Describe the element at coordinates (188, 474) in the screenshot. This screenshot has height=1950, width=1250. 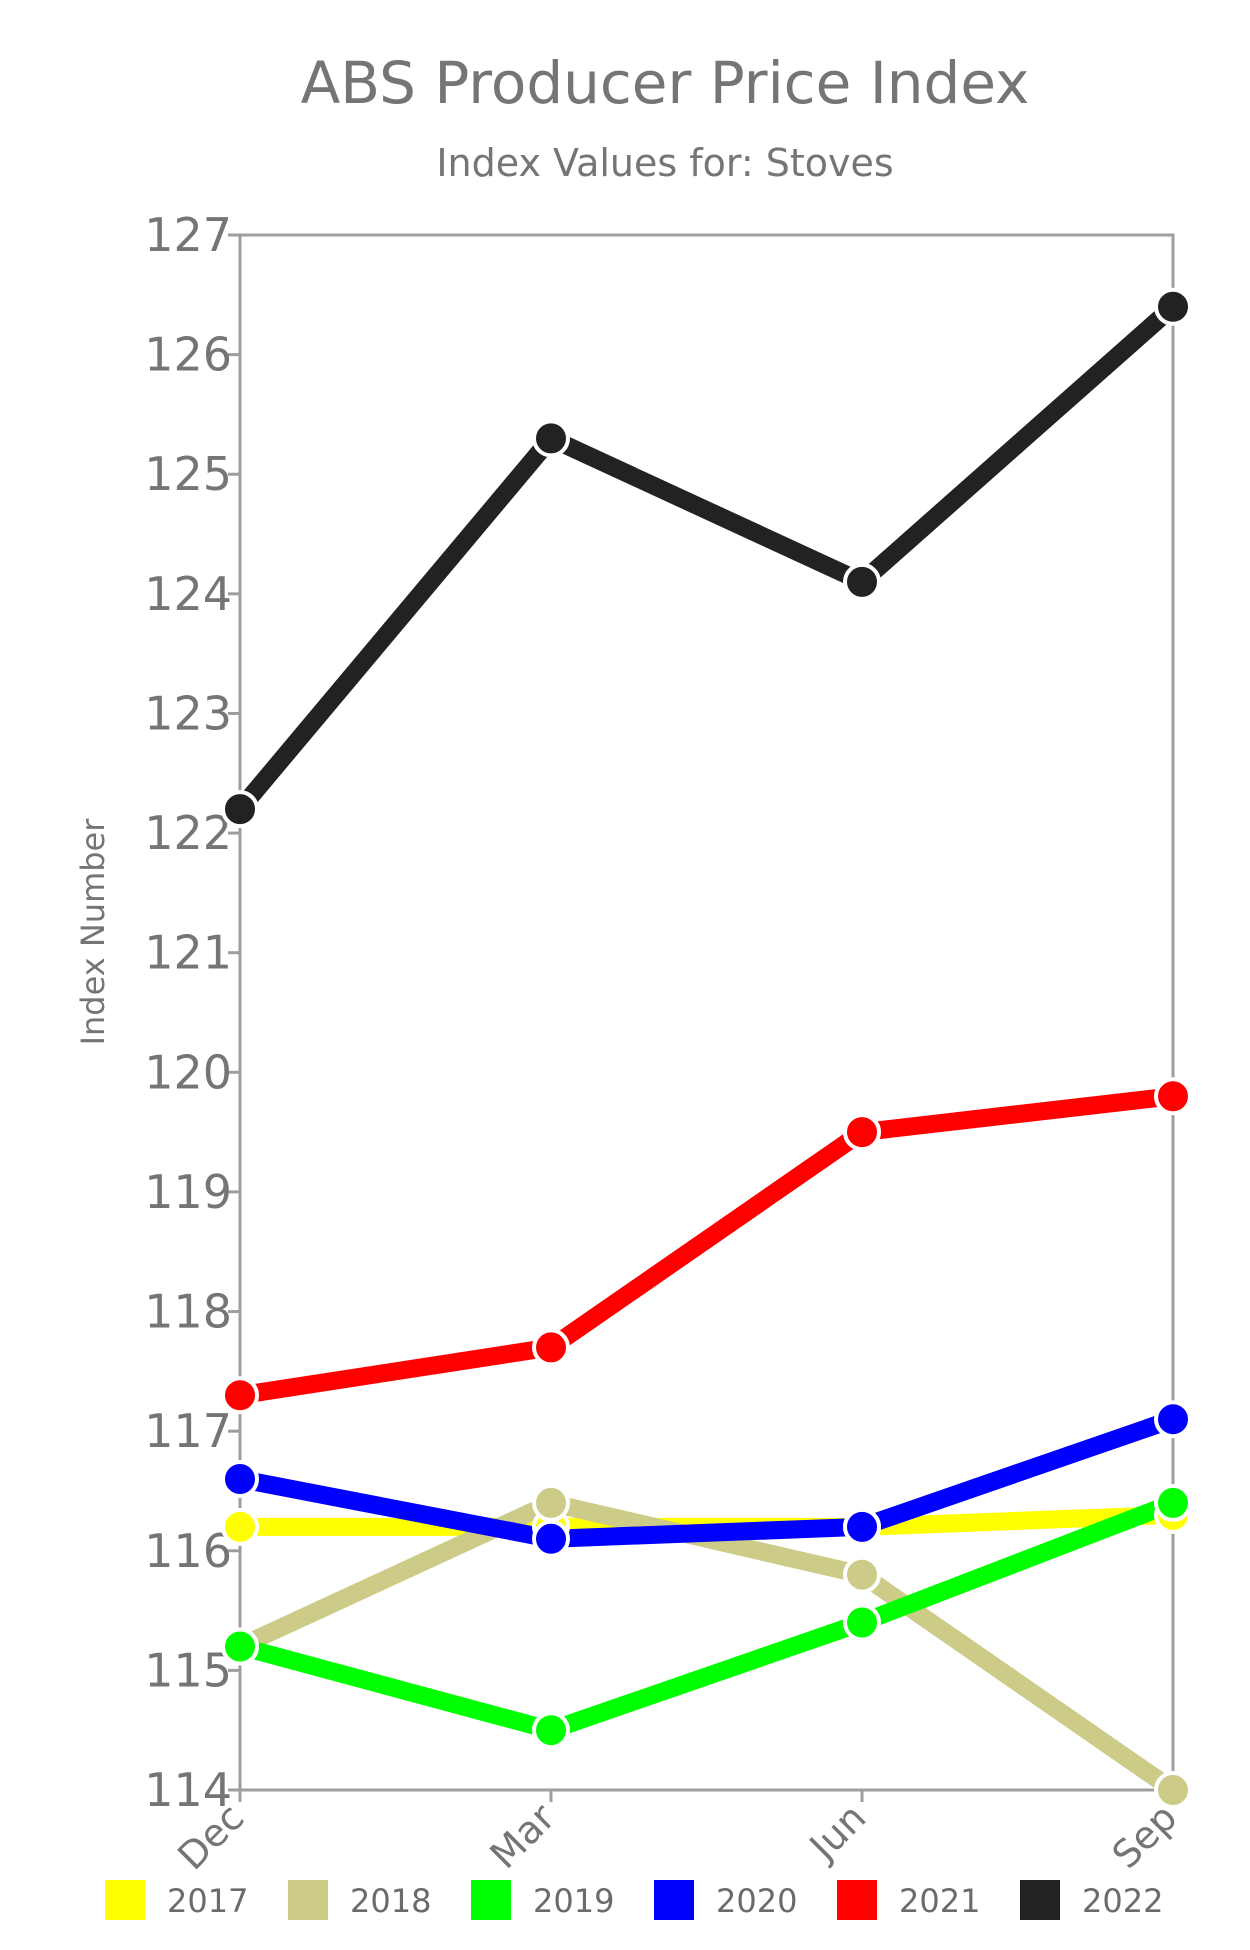
I see `y-tick-label: 125` at that location.